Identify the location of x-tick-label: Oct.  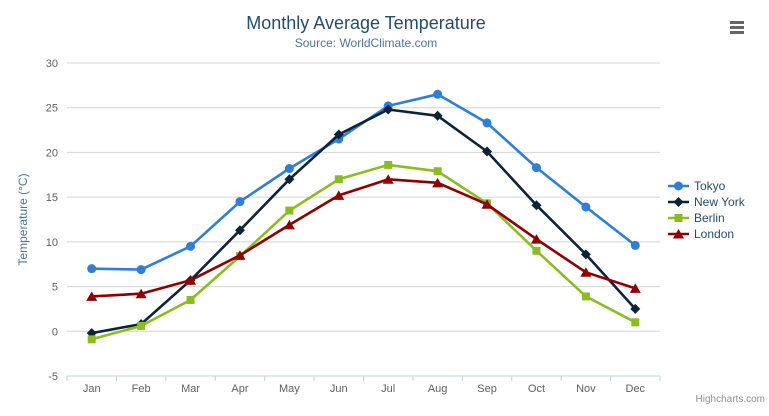
(536, 389).